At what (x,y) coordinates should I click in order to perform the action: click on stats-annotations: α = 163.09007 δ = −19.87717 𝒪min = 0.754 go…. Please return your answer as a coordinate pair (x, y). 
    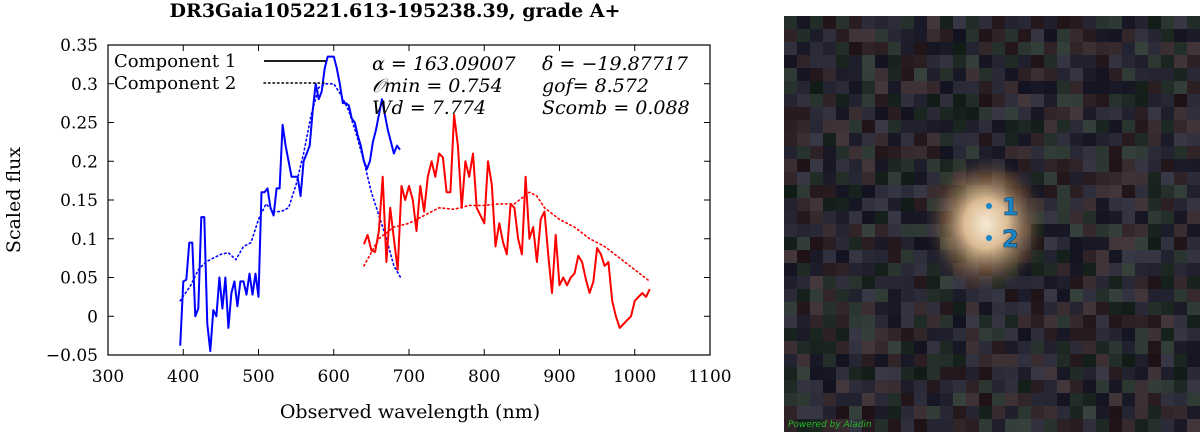
    Looking at the image, I should click on (531, 86).